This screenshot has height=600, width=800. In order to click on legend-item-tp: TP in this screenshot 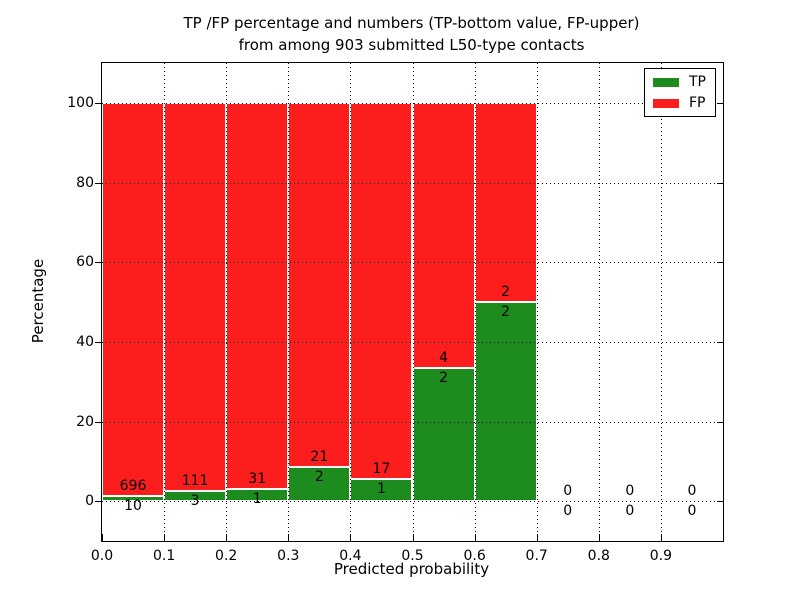, I will do `click(679, 82)`.